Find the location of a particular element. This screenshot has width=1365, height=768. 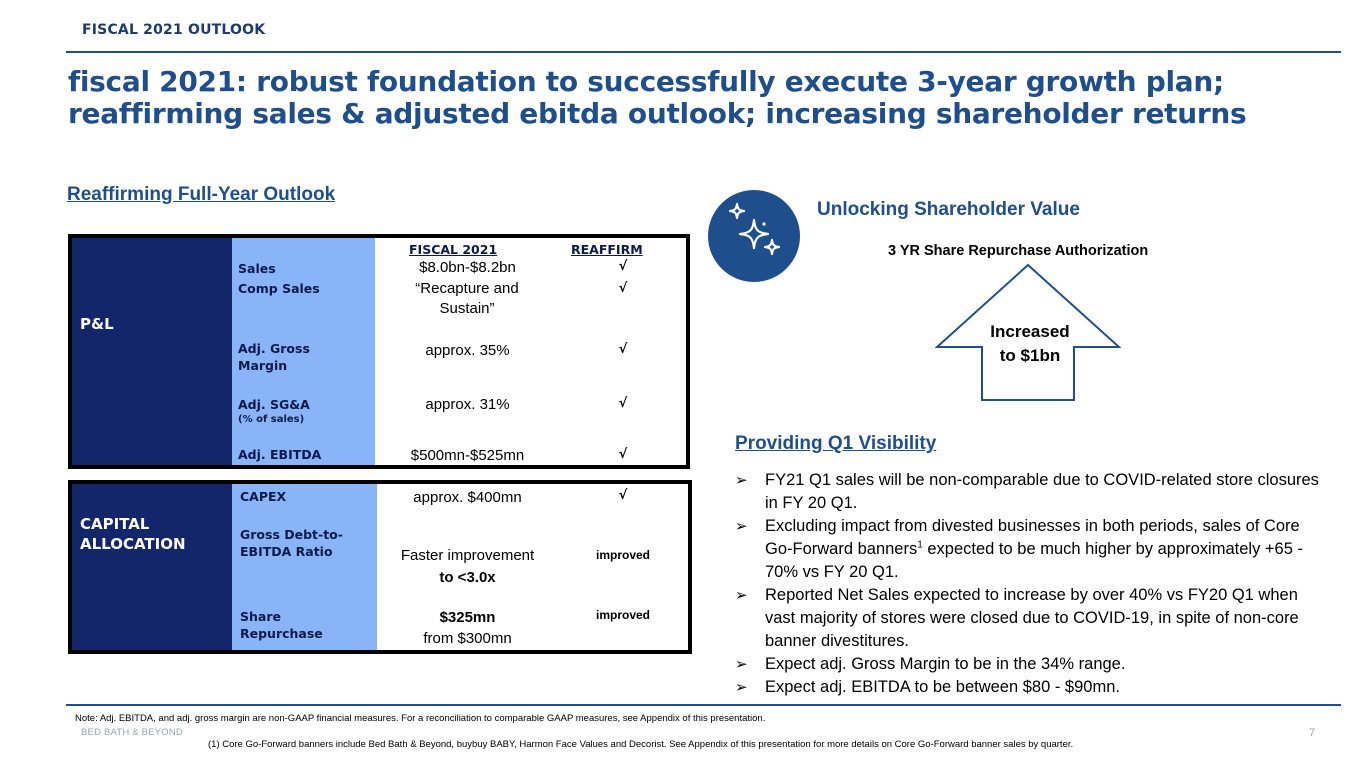

row-label-ebitda: Adj. EBITDA is located at coordinates (280, 454).